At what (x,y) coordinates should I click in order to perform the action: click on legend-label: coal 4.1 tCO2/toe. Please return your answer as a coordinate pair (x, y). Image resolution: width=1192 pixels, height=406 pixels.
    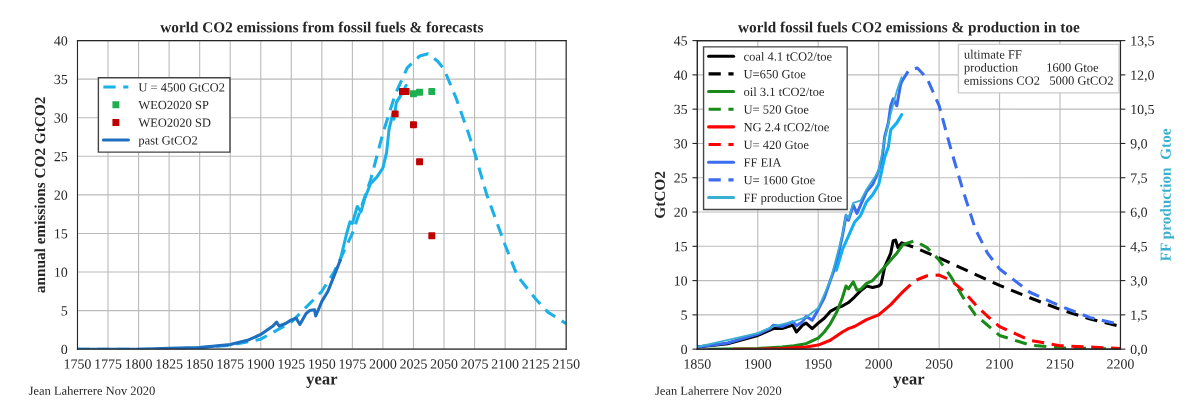
    Looking at the image, I should click on (788, 56).